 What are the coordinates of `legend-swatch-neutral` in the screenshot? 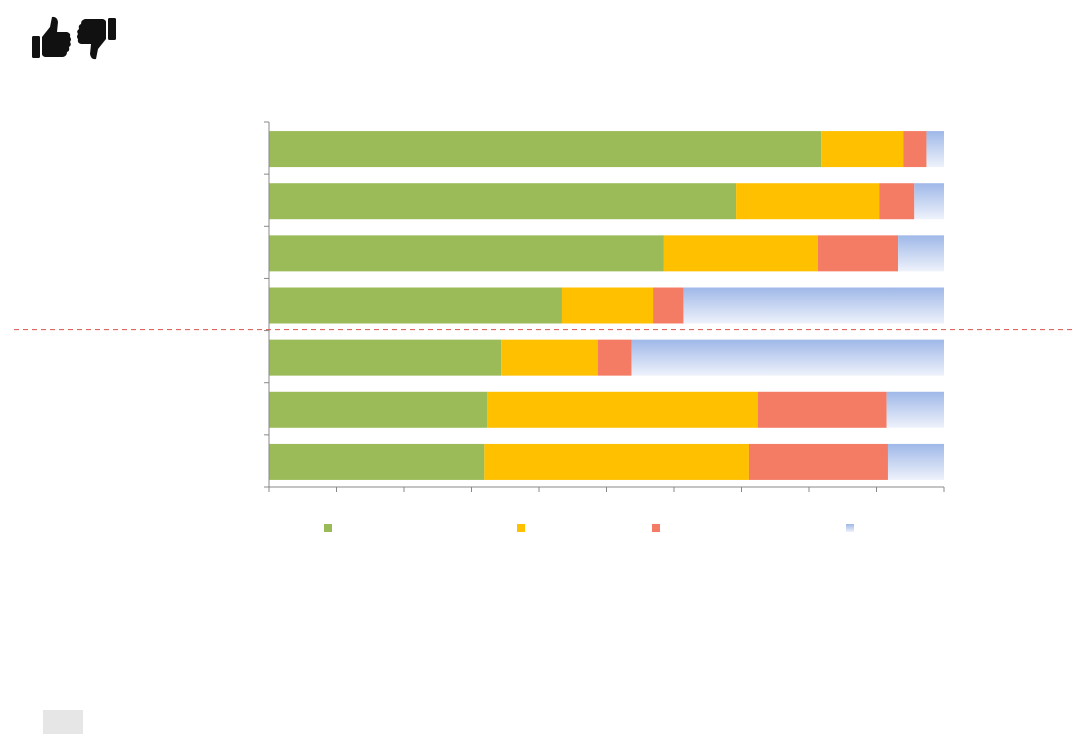 It's located at (521, 528).